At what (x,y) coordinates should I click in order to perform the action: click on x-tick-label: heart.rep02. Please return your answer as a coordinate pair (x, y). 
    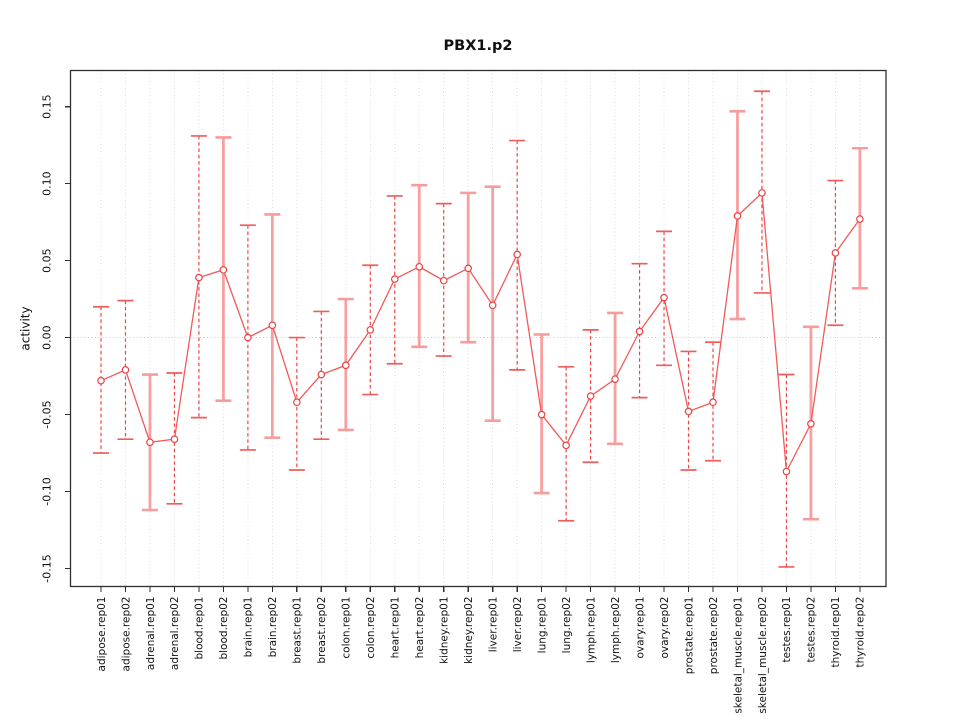
    Looking at the image, I should click on (420, 628).